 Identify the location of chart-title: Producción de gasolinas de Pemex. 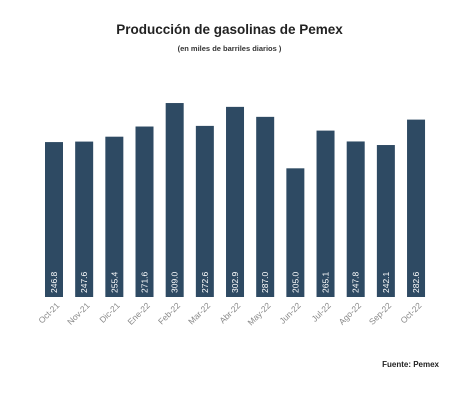
(229, 29).